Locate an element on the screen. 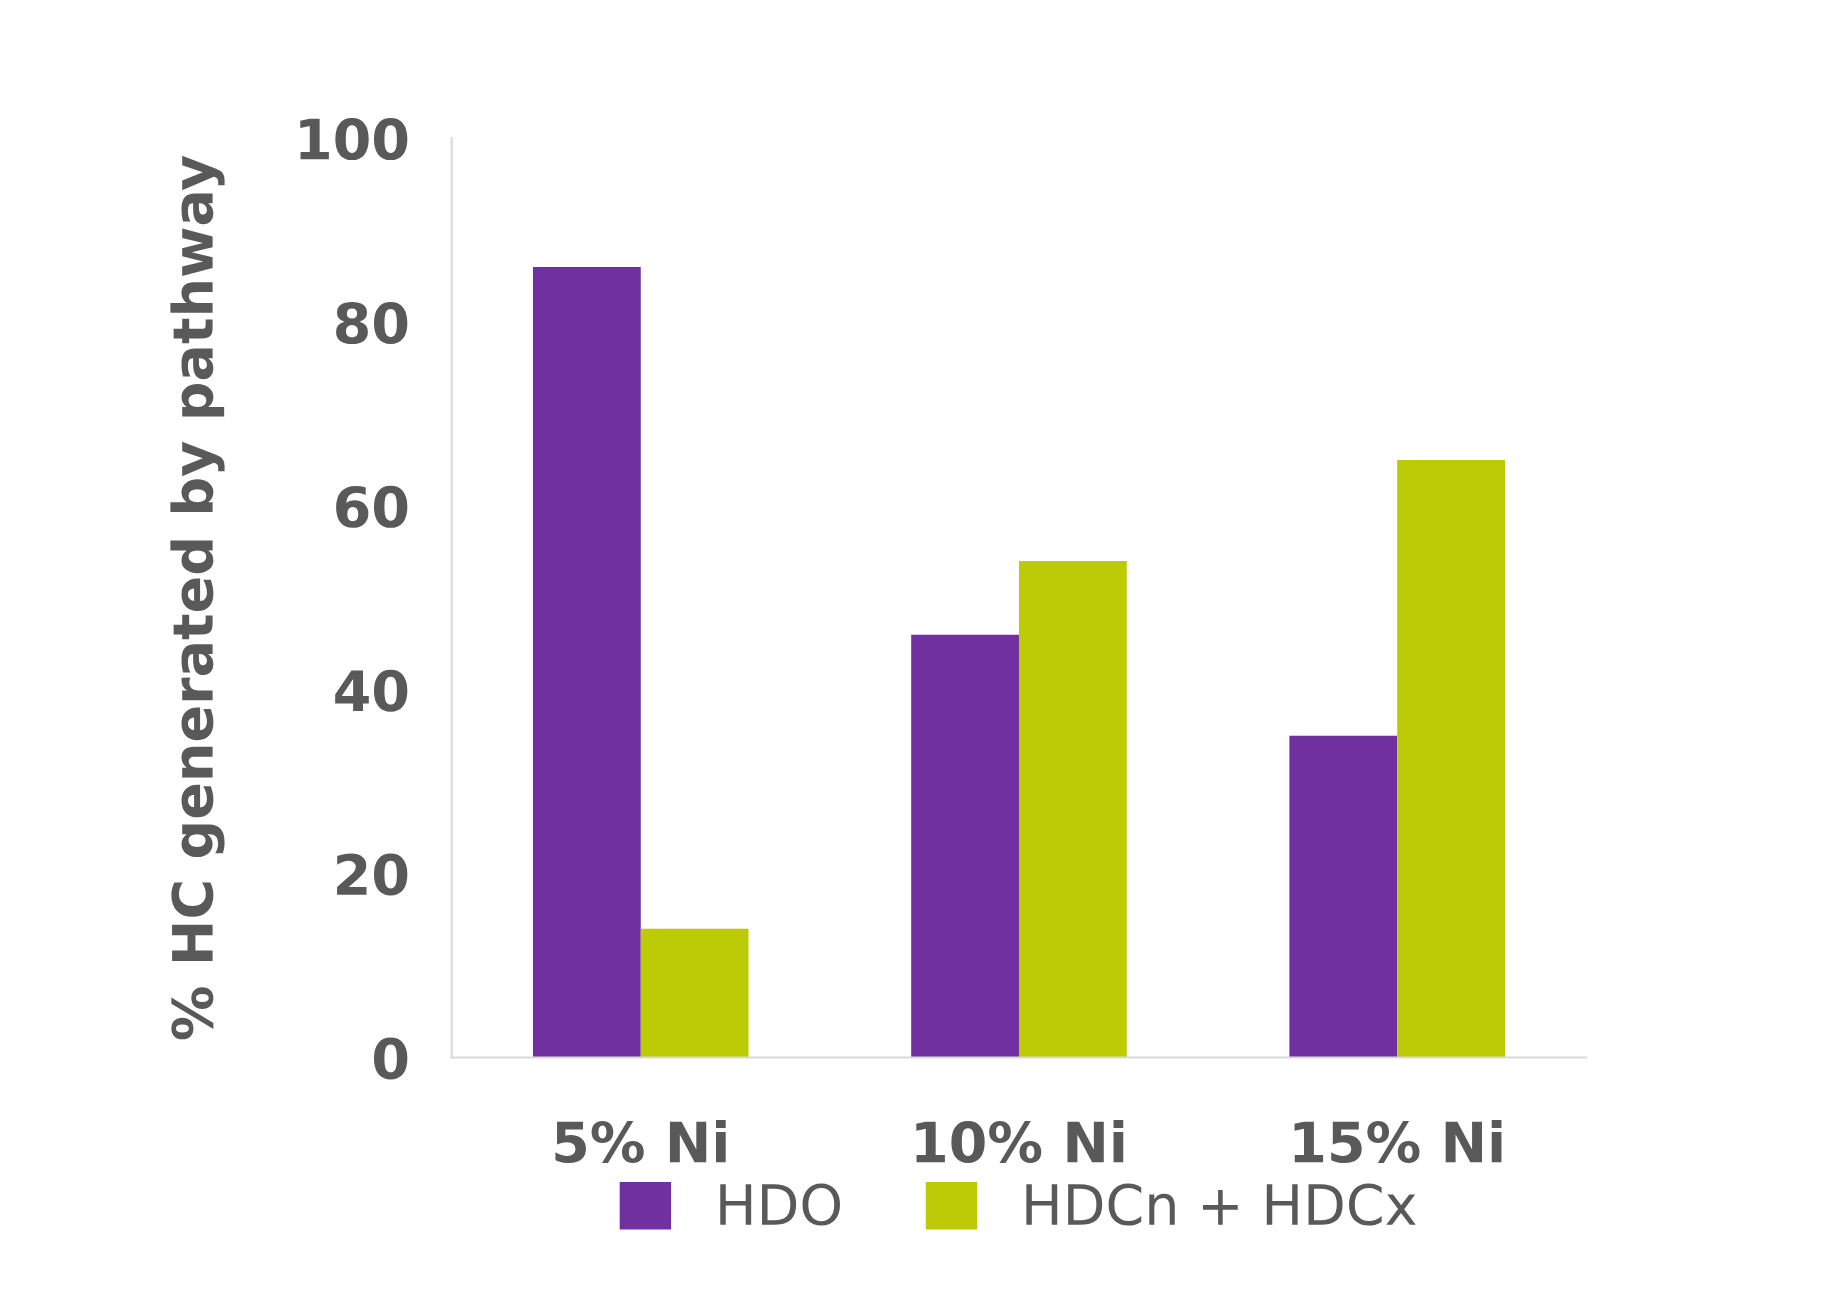  y-tick-label: 80 is located at coordinates (372, 322).